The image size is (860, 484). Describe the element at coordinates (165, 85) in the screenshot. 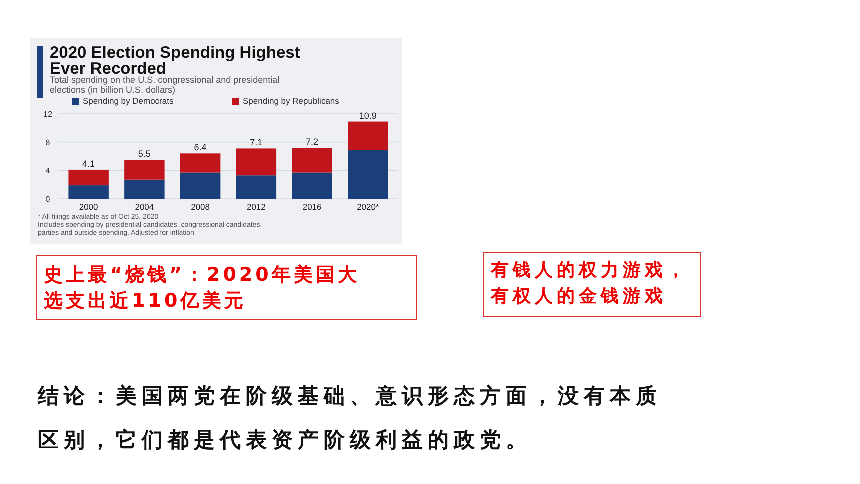

I see `chart-subtitle: Total spending on the U.S. congressional and presidential elections (in billion U.S. dollars)` at that location.